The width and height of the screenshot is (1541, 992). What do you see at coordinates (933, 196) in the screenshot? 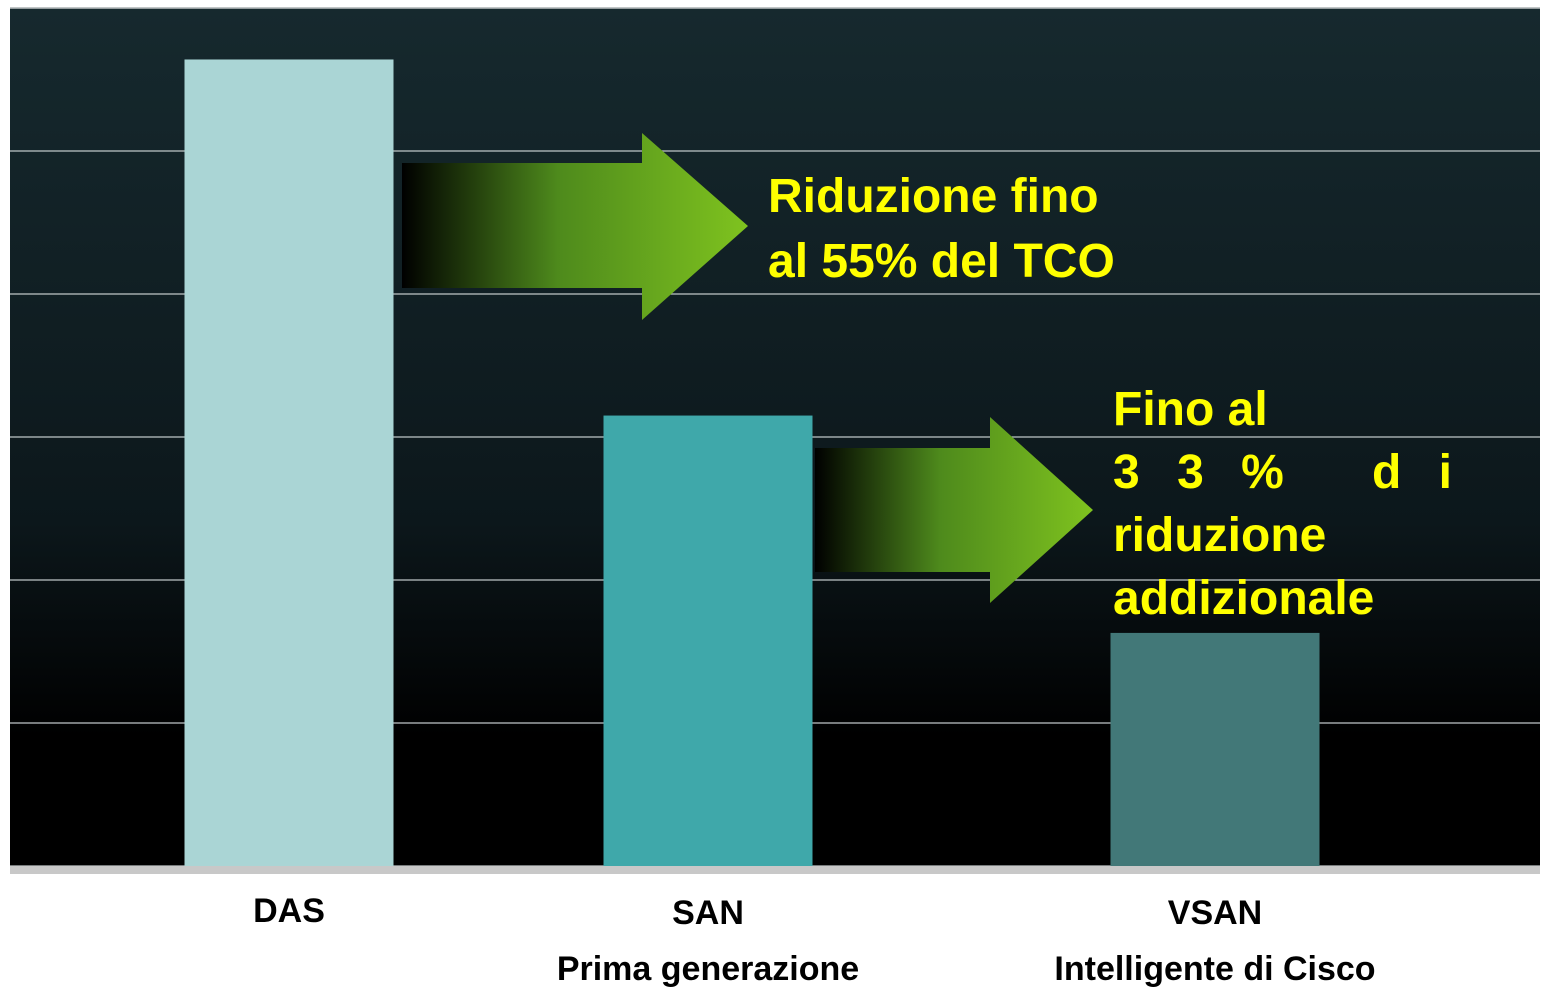
I see `annotation: Riduzione fino` at bounding box center [933, 196].